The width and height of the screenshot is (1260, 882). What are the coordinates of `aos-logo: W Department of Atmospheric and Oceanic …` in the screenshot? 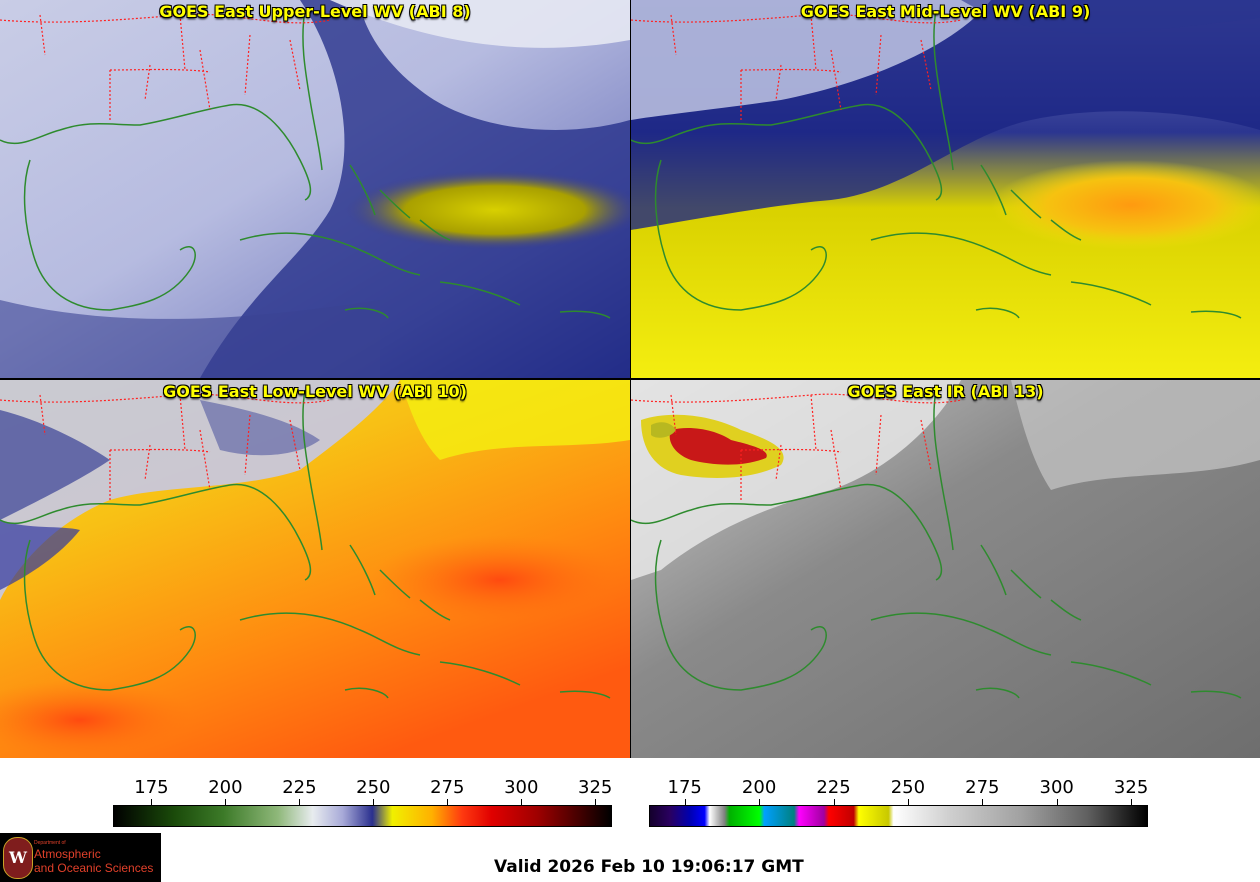 It's located at (80, 857).